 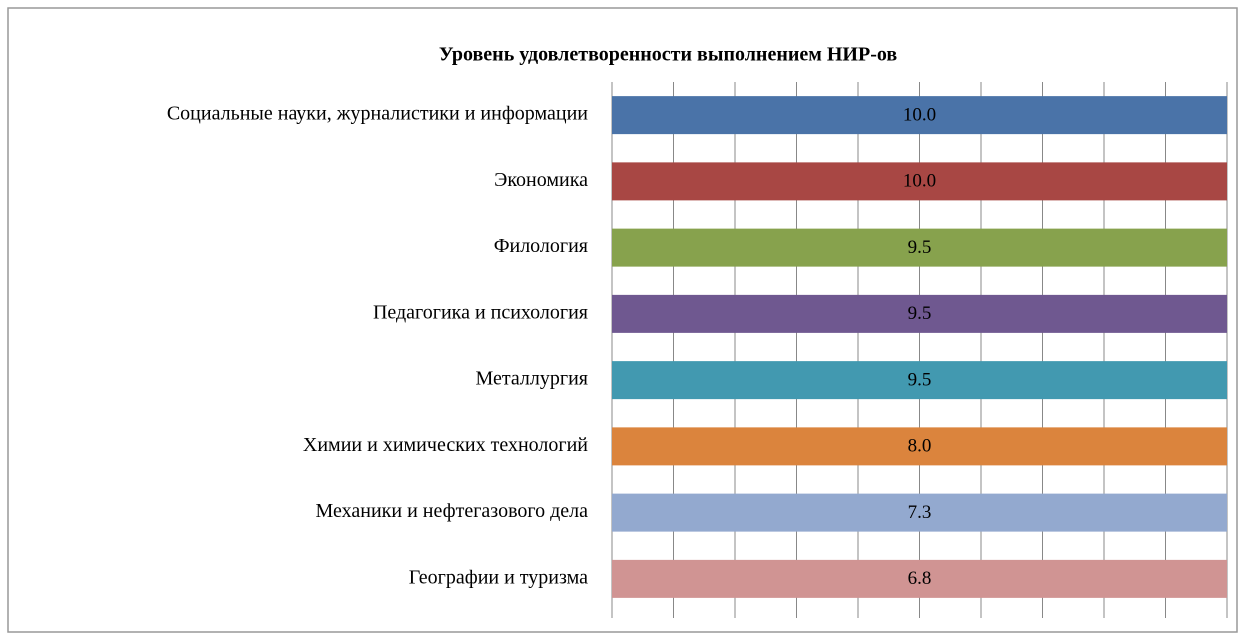 What do you see at coordinates (498, 577) in the screenshot?
I see `y-tick-label: Географии и туризма` at bounding box center [498, 577].